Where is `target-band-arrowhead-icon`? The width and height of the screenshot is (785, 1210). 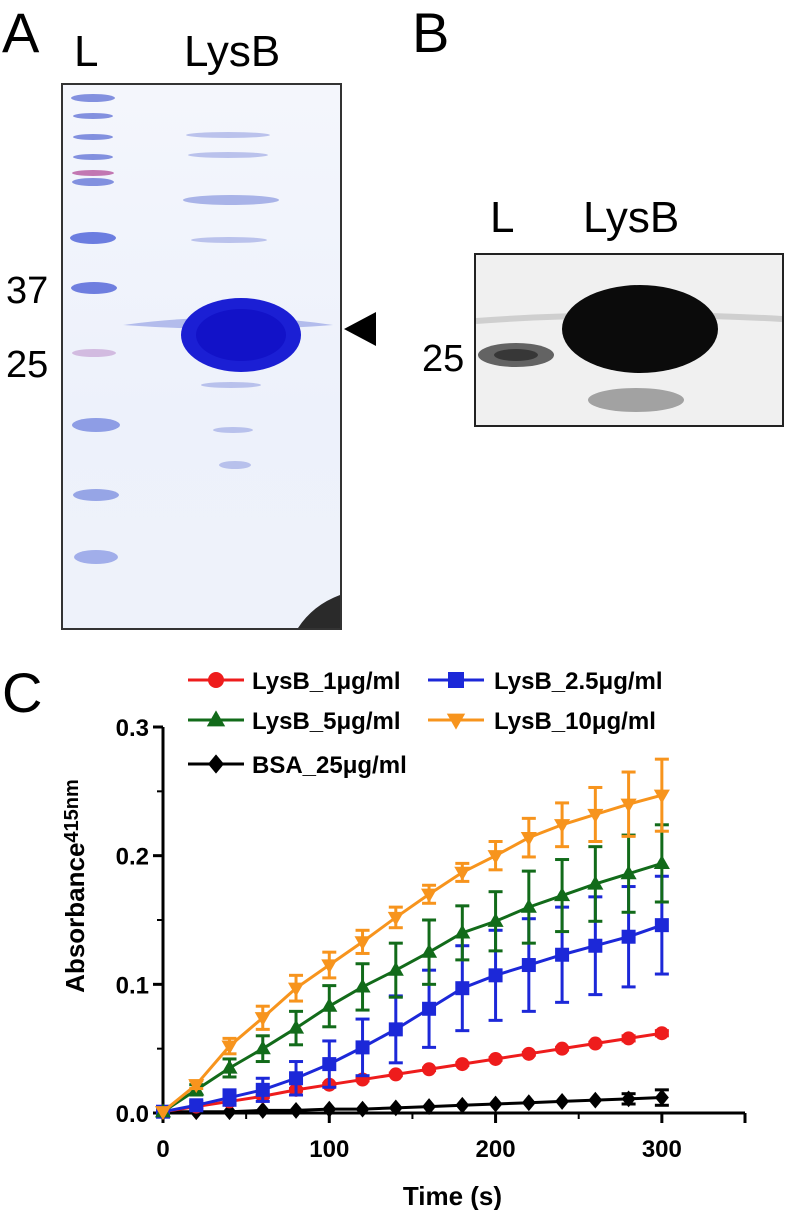 target-band-arrowhead-icon is located at coordinates (360, 329).